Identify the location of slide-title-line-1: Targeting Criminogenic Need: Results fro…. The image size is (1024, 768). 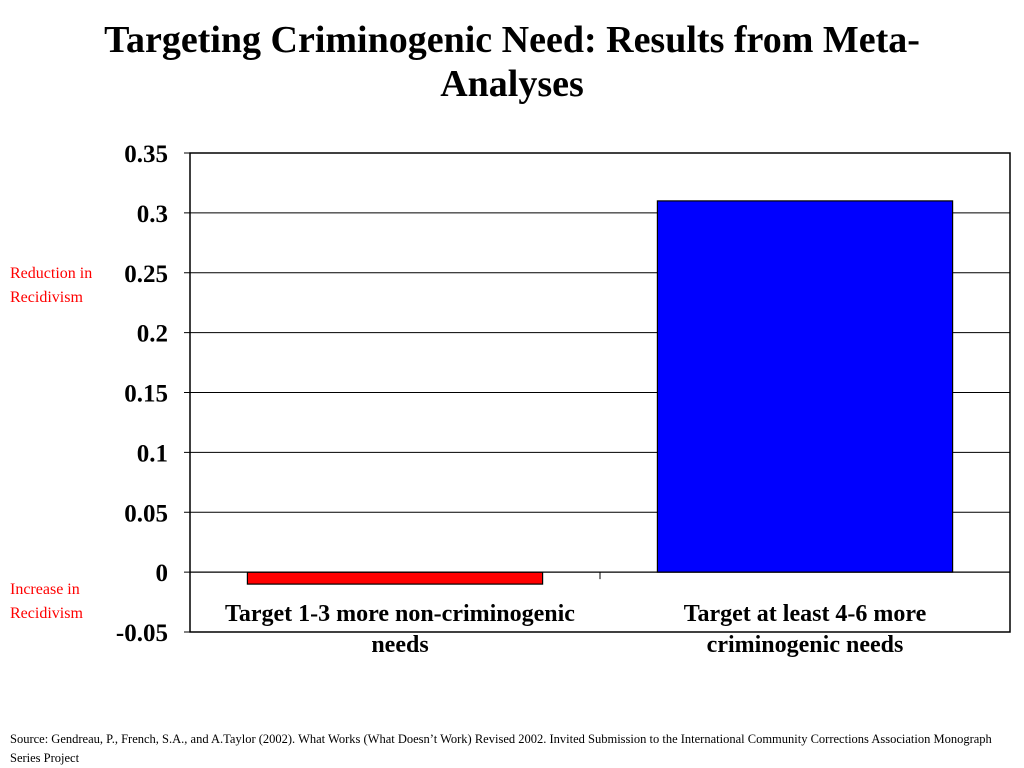
(512, 40).